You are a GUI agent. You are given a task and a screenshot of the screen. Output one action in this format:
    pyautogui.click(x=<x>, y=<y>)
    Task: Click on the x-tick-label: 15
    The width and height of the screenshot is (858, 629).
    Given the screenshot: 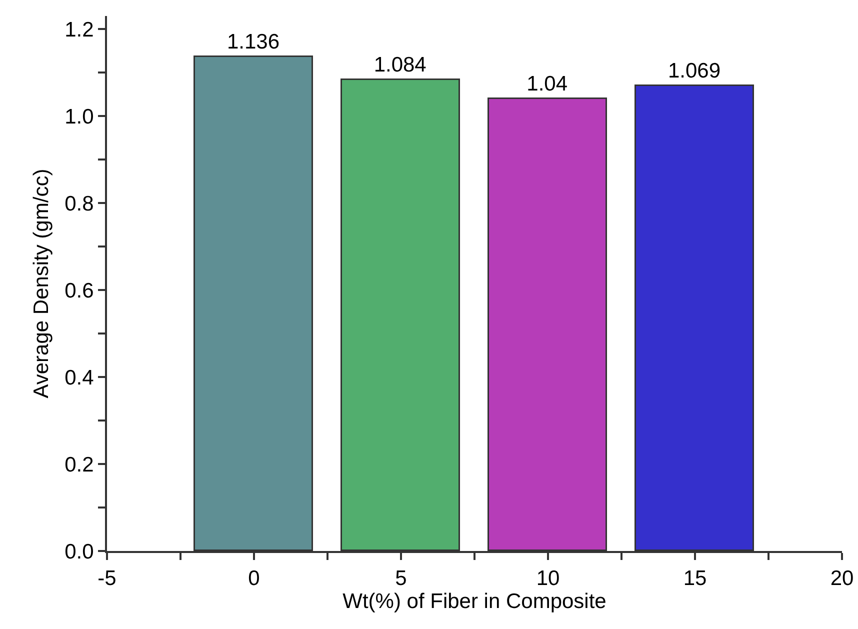 What is the action you would take?
    pyautogui.click(x=695, y=578)
    